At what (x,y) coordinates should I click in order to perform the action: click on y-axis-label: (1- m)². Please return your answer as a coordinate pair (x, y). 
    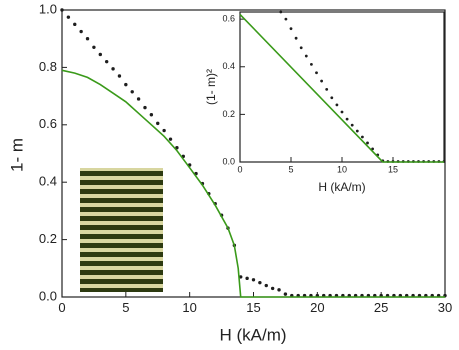
    Looking at the image, I should click on (211, 87).